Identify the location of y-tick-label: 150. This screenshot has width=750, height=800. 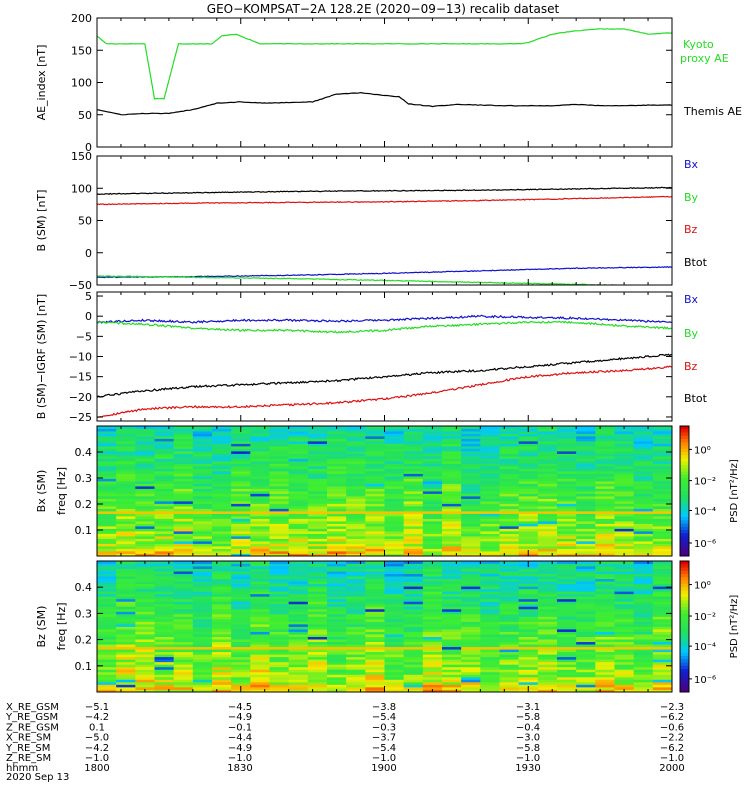
(81, 156).